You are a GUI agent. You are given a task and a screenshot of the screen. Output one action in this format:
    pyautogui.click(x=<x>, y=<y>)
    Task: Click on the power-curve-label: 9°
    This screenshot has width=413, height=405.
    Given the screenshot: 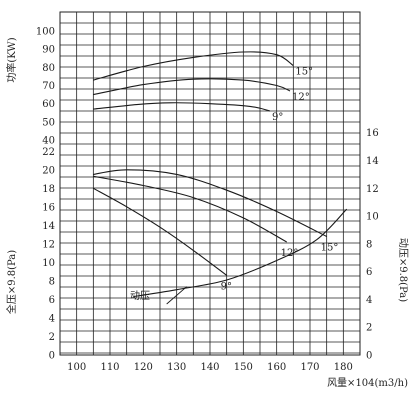 What is the action you would take?
    pyautogui.click(x=277, y=117)
    